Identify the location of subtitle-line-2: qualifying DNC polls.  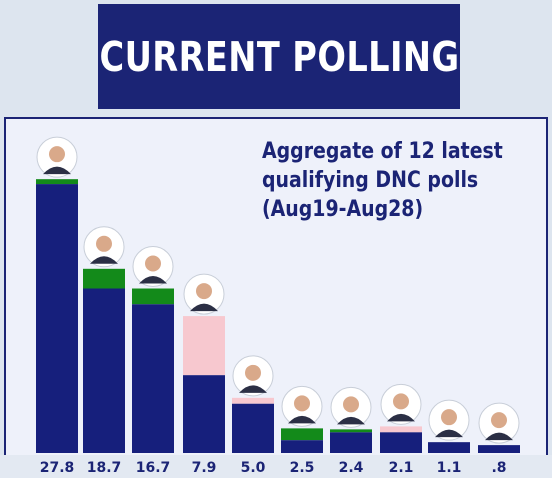
(370, 180).